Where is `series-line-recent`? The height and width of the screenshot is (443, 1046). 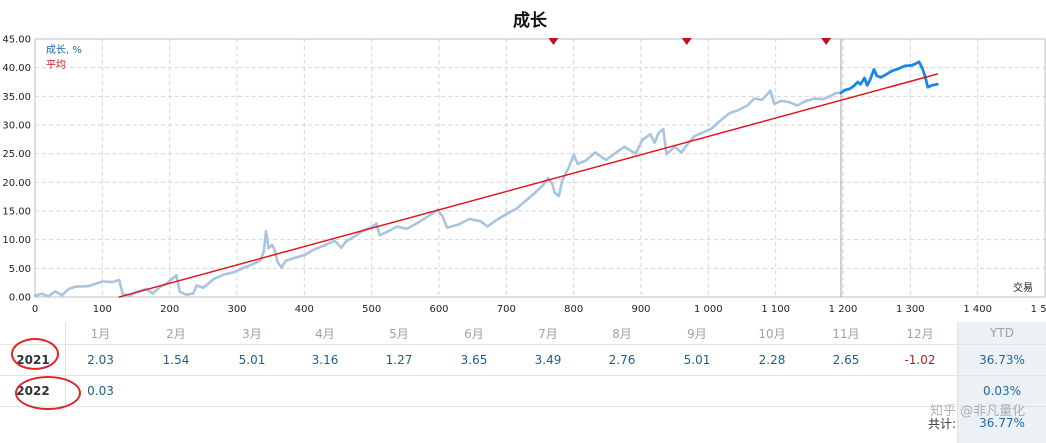
series-line-recent is located at coordinates (889, 77).